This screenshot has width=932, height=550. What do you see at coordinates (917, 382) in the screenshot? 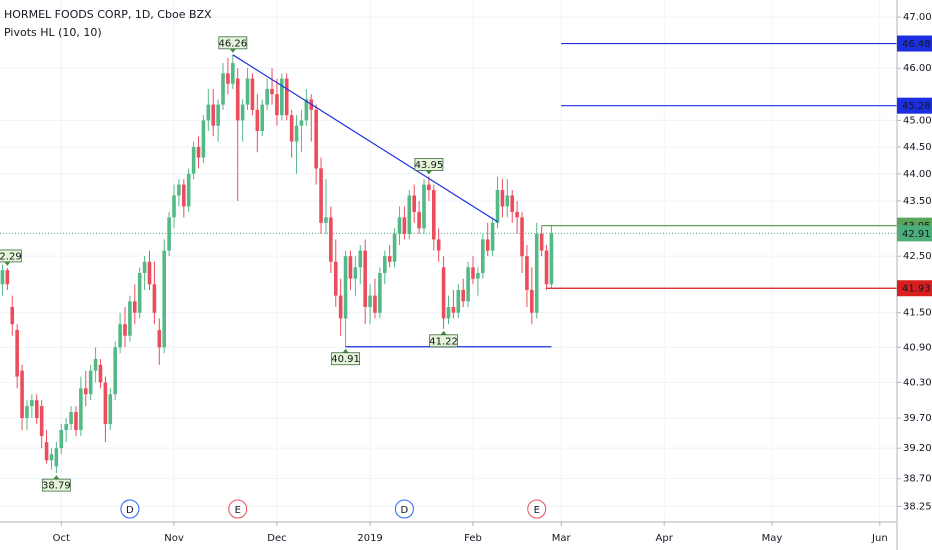
I see `y-tick-label: 40.30` at bounding box center [917, 382].